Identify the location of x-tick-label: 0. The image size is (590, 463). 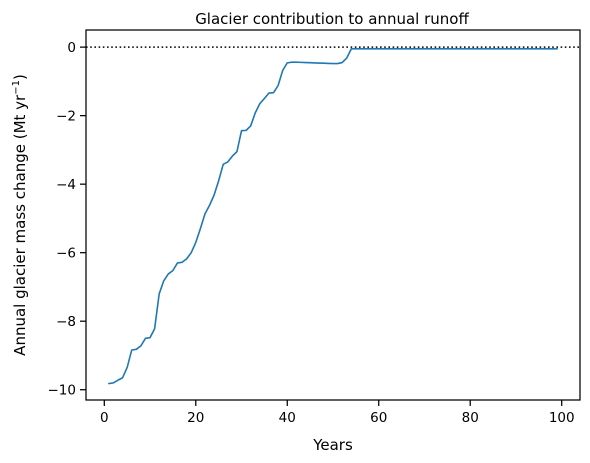
(104, 418).